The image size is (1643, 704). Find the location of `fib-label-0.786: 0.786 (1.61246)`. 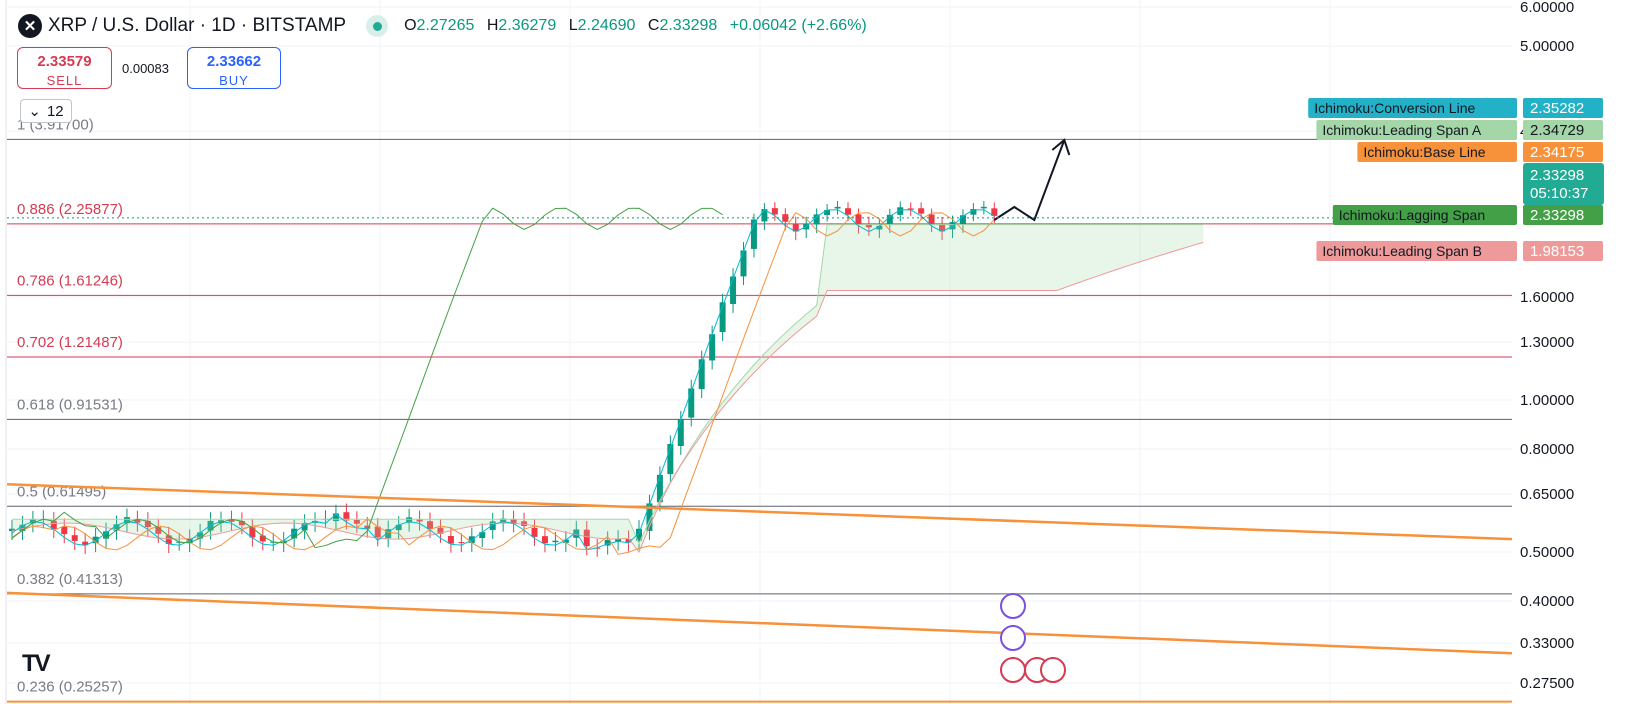

fib-label-0.786: 0.786 (1.61246) is located at coordinates (70, 280).